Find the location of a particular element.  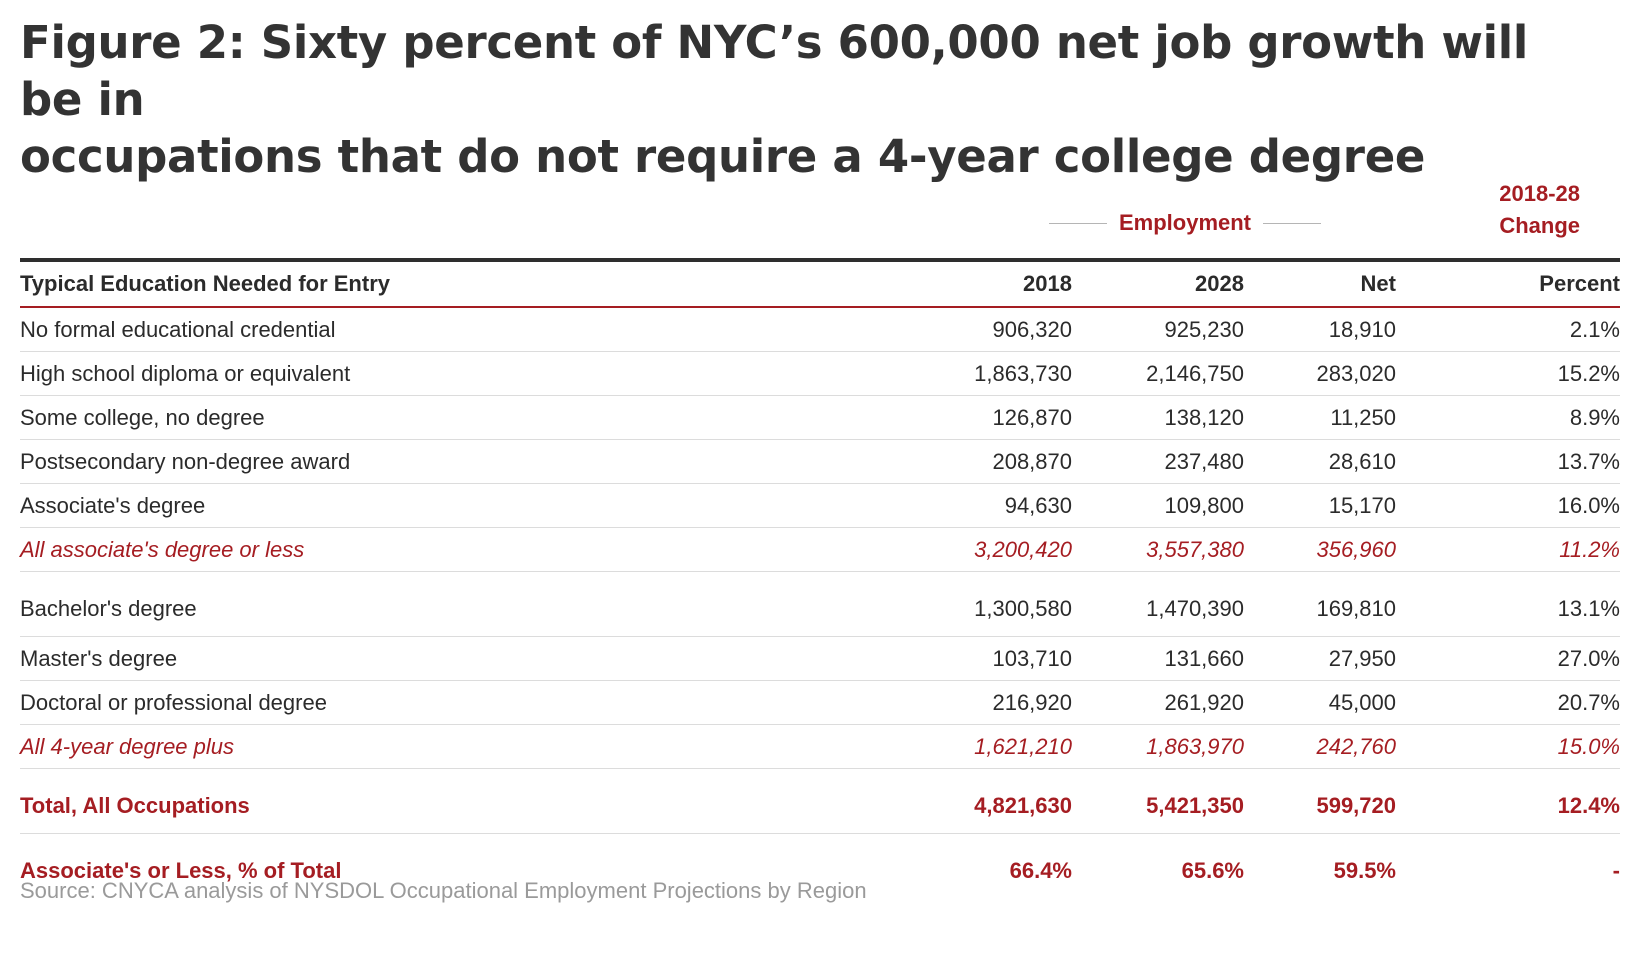

cell-percent: 13.1% is located at coordinates (1508, 604).